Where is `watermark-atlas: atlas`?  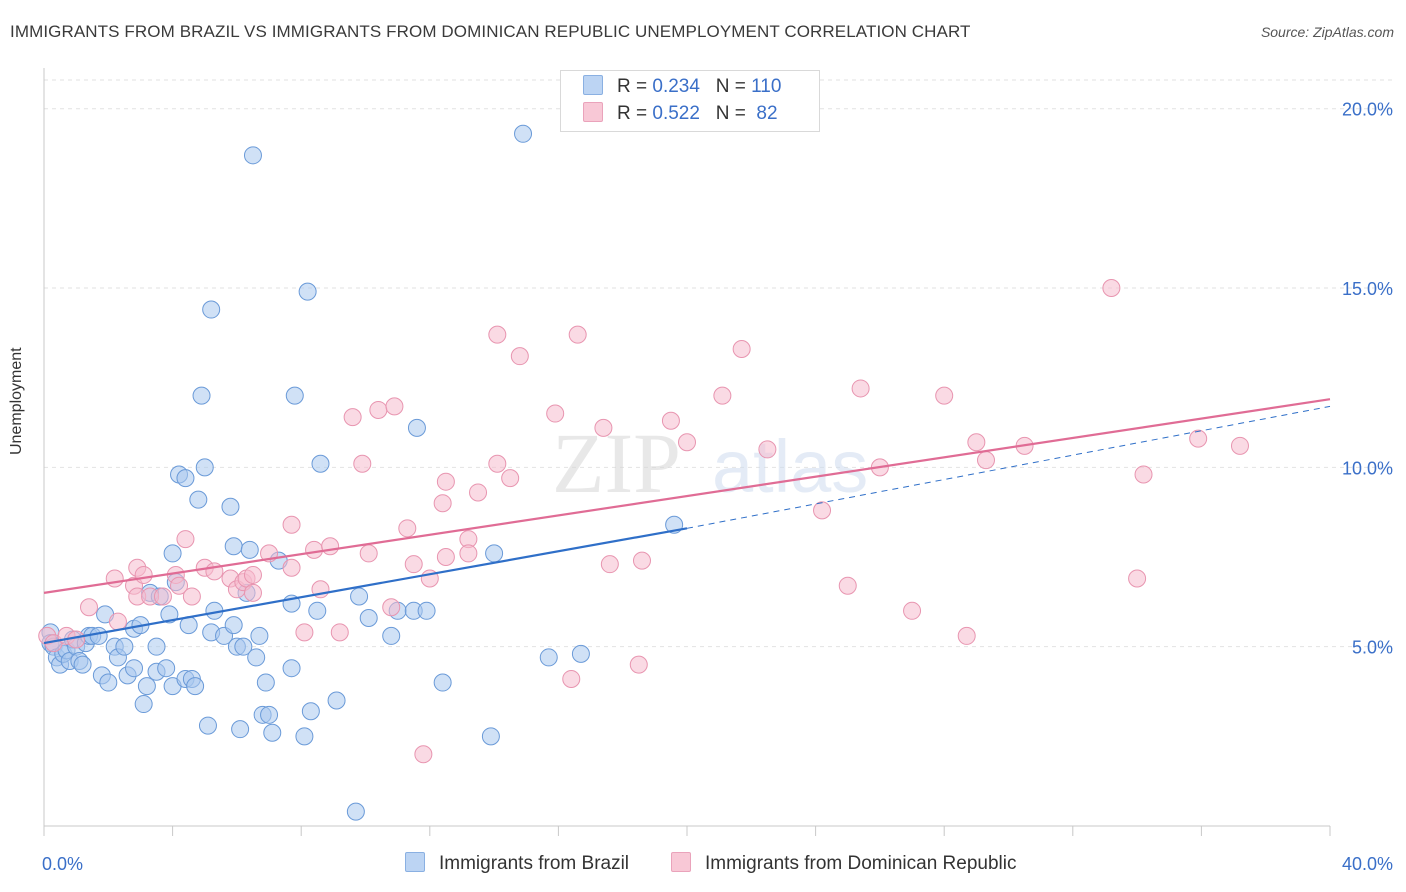
watermark-atlas: atlas is located at coordinates (790, 466).